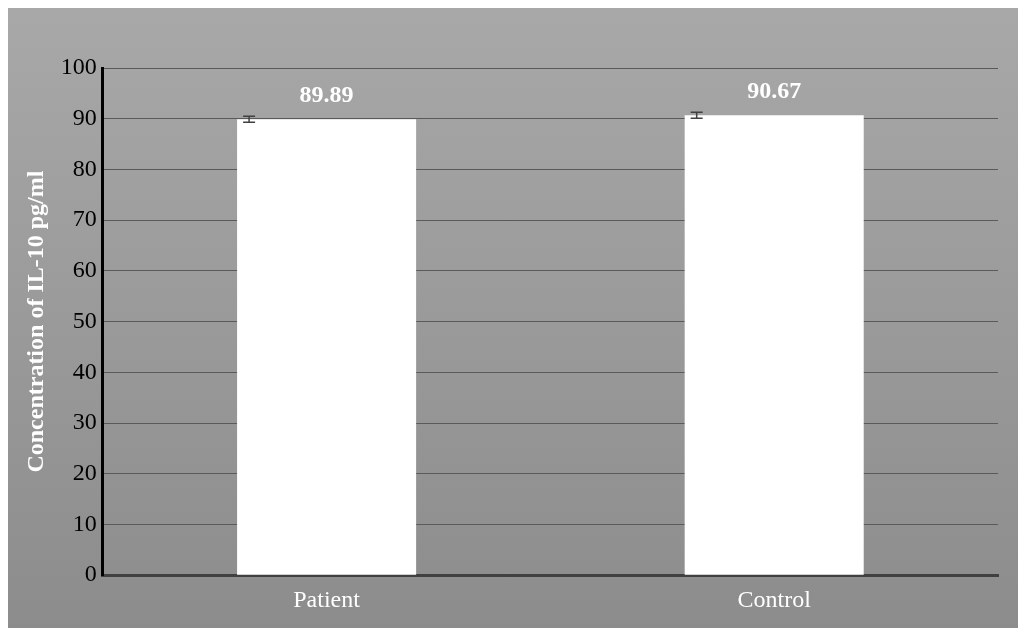 The width and height of the screenshot is (1029, 641). Describe the element at coordinates (84, 218) in the screenshot. I see `y-tick-label: 70` at that location.